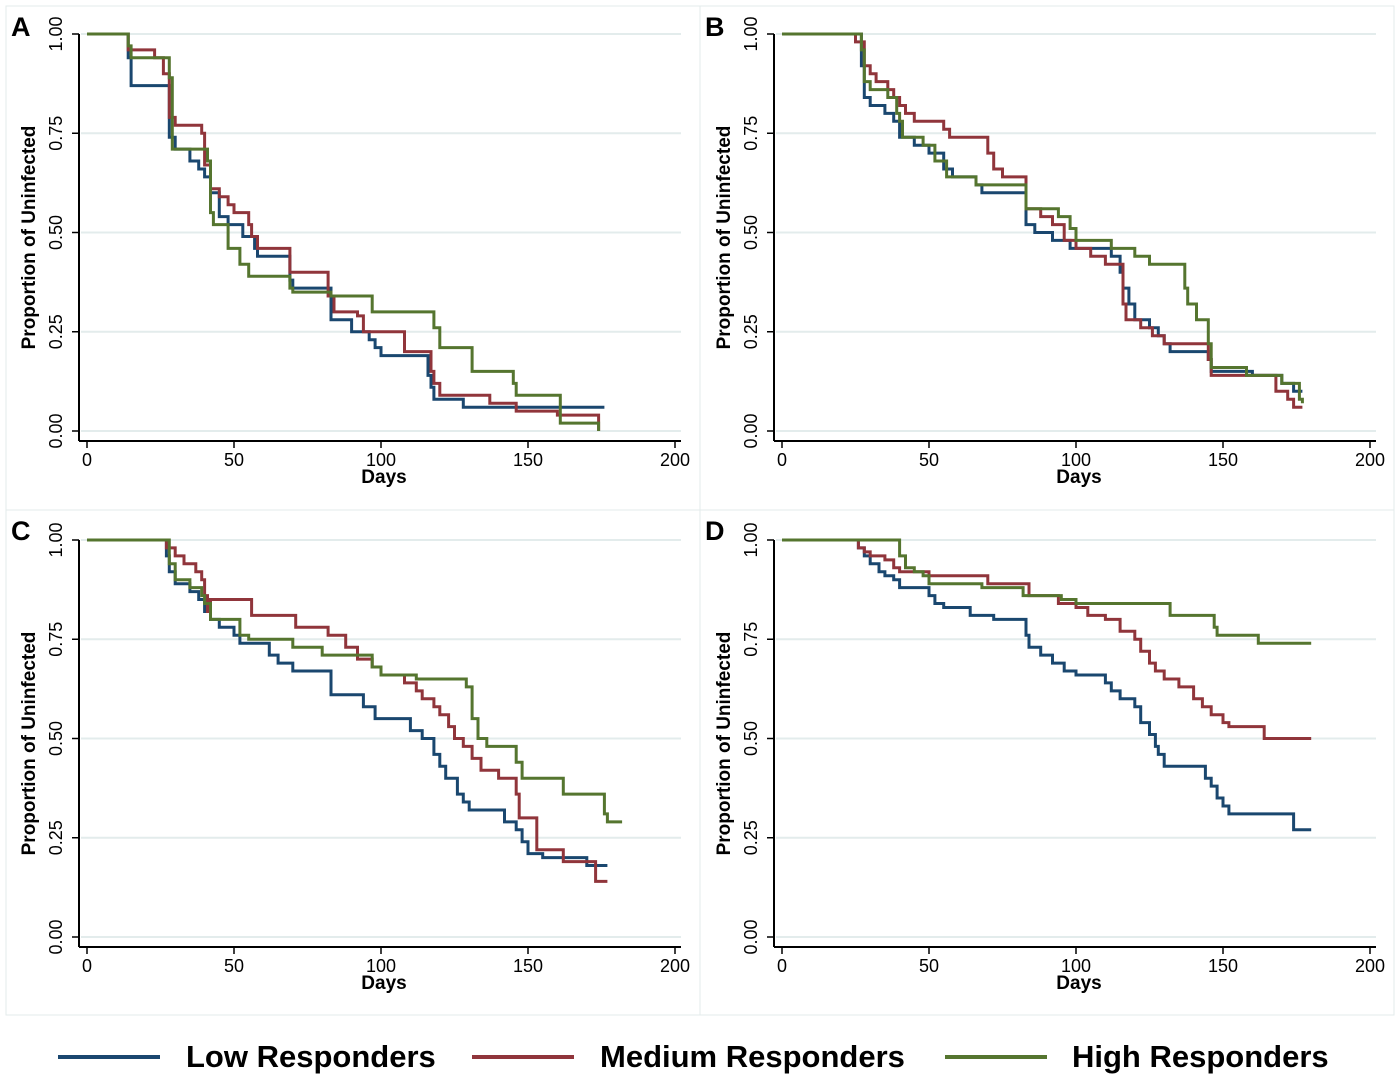 This screenshot has height=1079, width=1400. I want to click on panel-label: B, so click(715, 27).